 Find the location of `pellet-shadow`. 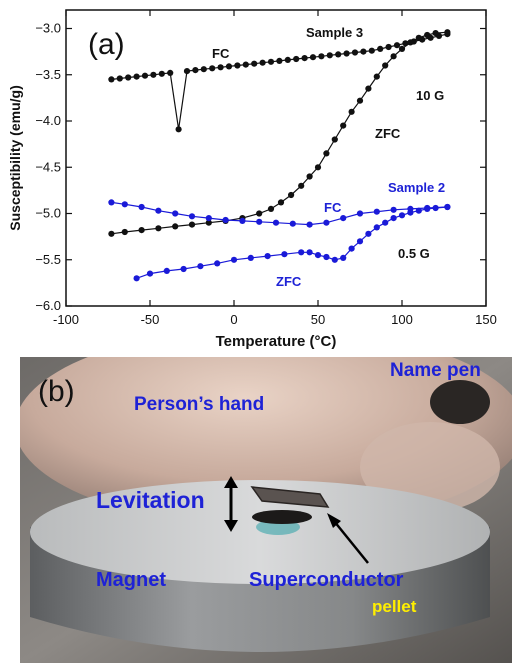

pellet-shadow is located at coordinates (282, 517).